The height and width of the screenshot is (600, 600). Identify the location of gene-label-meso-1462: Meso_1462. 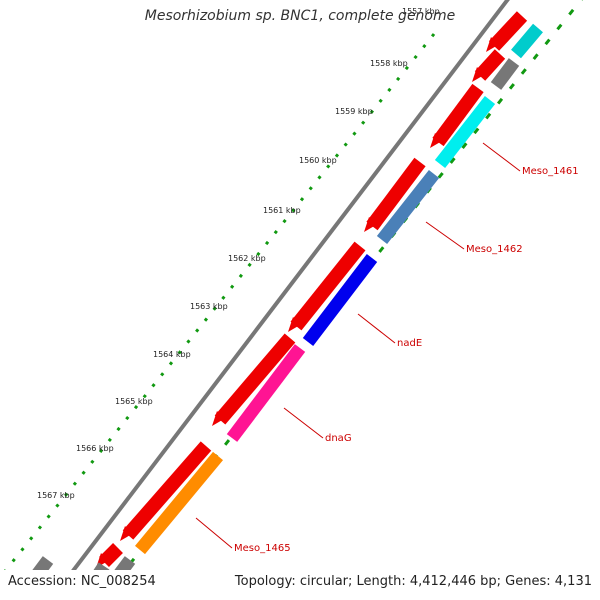
(494, 249).